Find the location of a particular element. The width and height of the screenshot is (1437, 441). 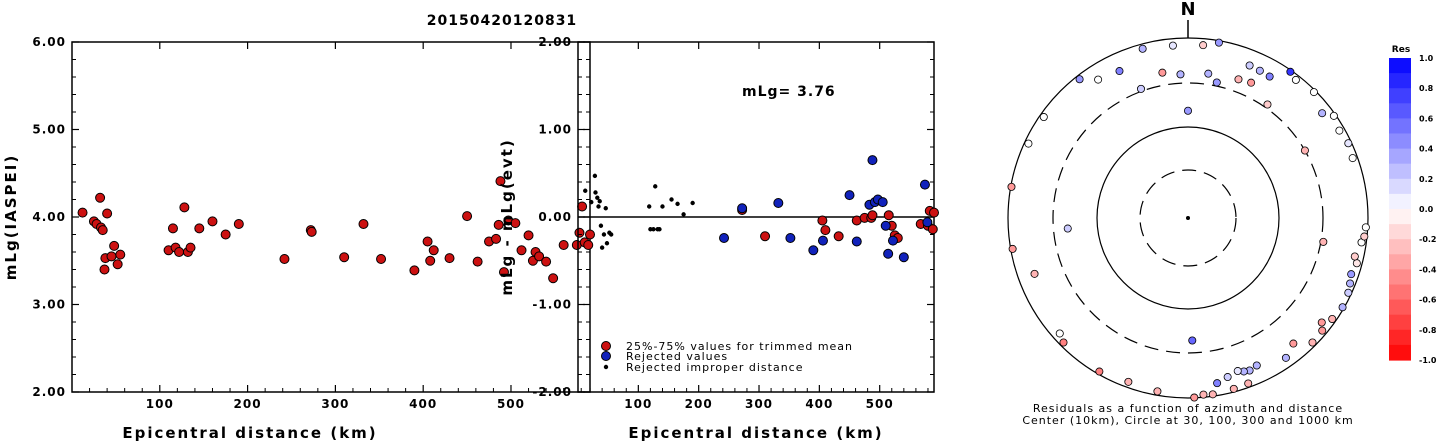

plot1-xtick-label: 300 is located at coordinates (335, 404).